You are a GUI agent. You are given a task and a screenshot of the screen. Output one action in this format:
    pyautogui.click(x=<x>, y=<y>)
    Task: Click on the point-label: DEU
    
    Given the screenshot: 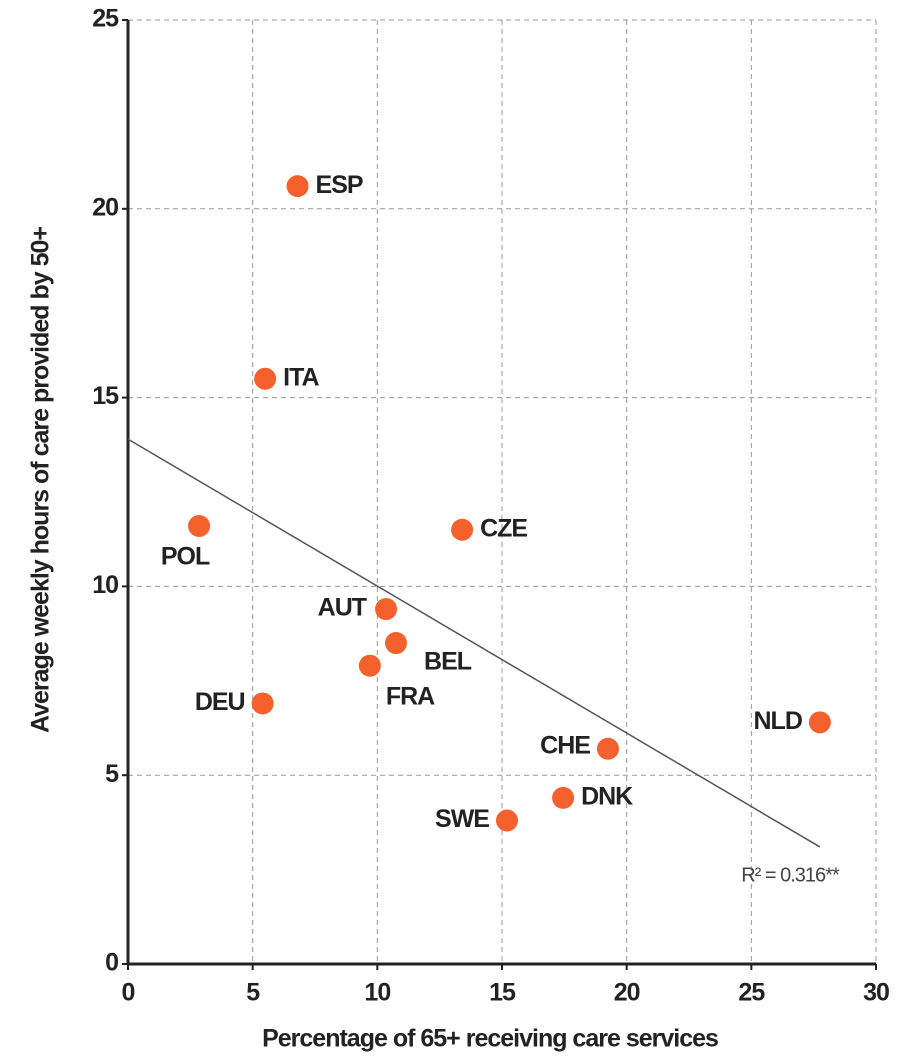 What is the action you would take?
    pyautogui.click(x=220, y=702)
    